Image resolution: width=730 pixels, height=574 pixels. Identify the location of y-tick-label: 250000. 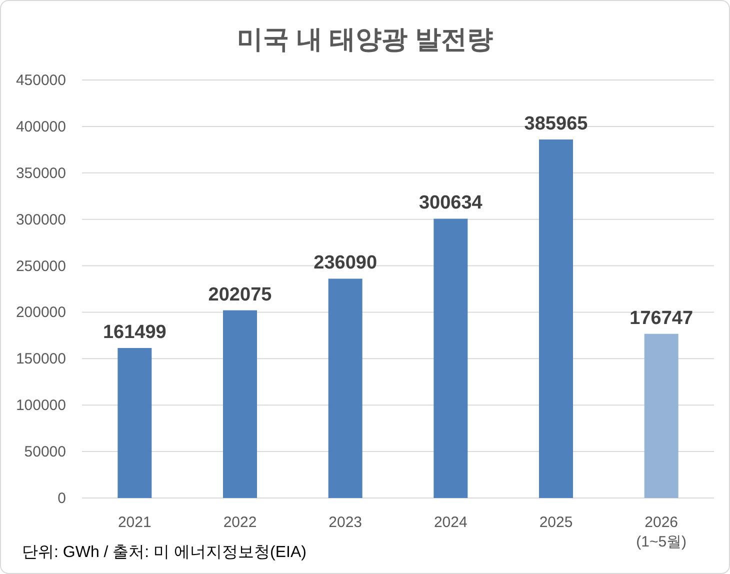
(41, 266).